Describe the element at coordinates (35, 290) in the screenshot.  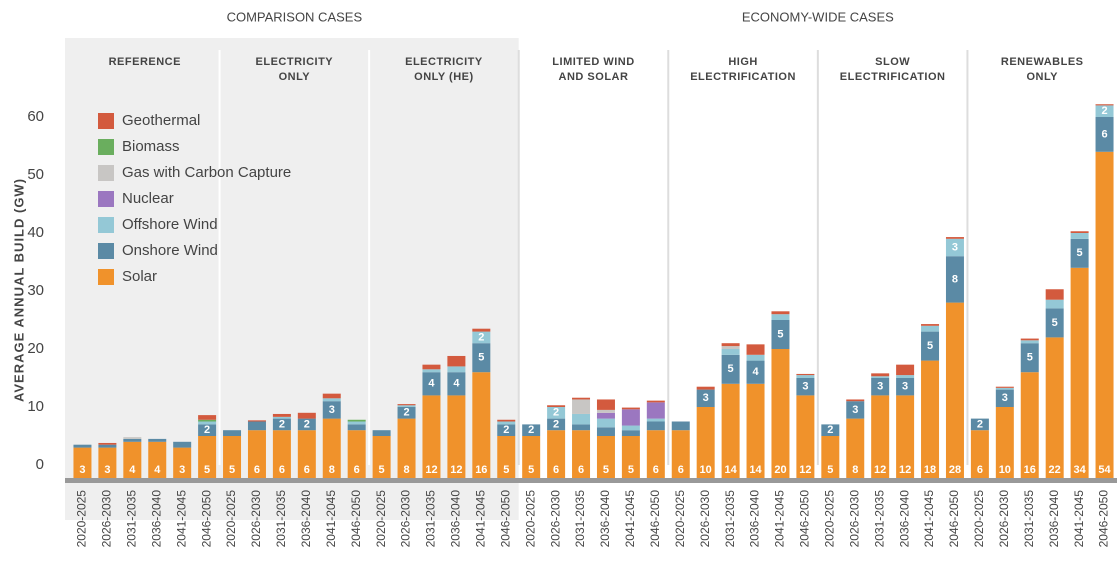
I see `y-tick-label: 30` at that location.